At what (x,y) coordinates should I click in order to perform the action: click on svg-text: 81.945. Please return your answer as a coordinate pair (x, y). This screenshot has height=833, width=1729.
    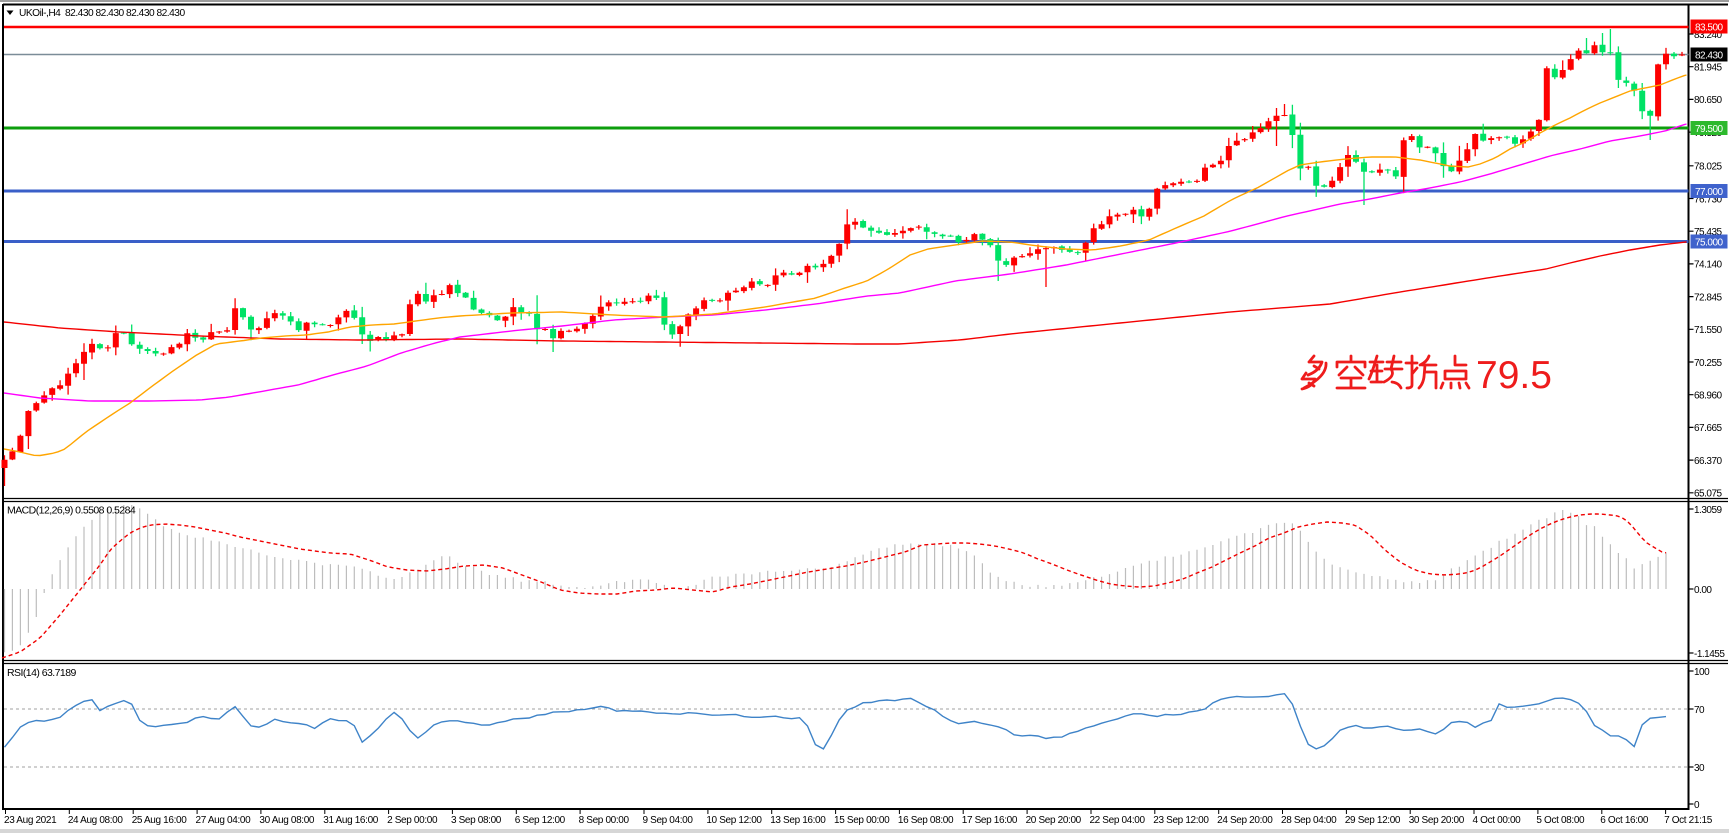
    Looking at the image, I should click on (1708, 68).